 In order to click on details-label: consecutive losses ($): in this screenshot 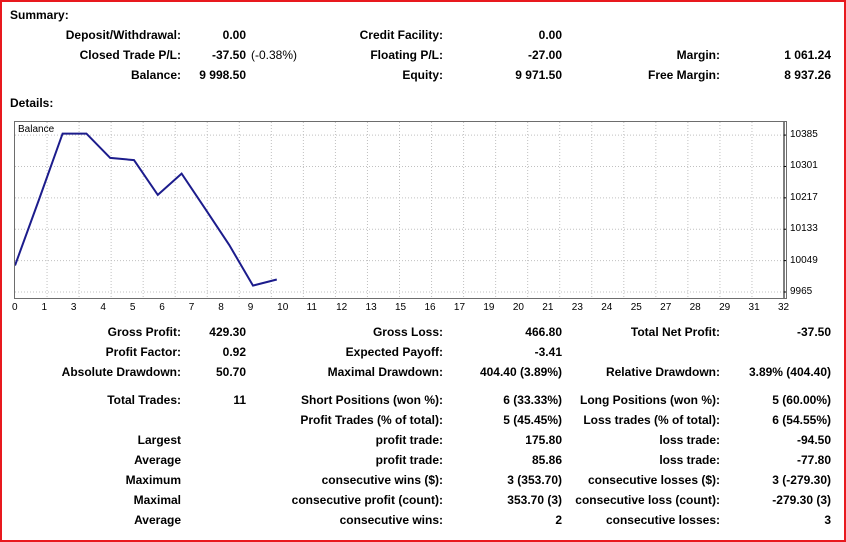, I will do `click(653, 480)`.